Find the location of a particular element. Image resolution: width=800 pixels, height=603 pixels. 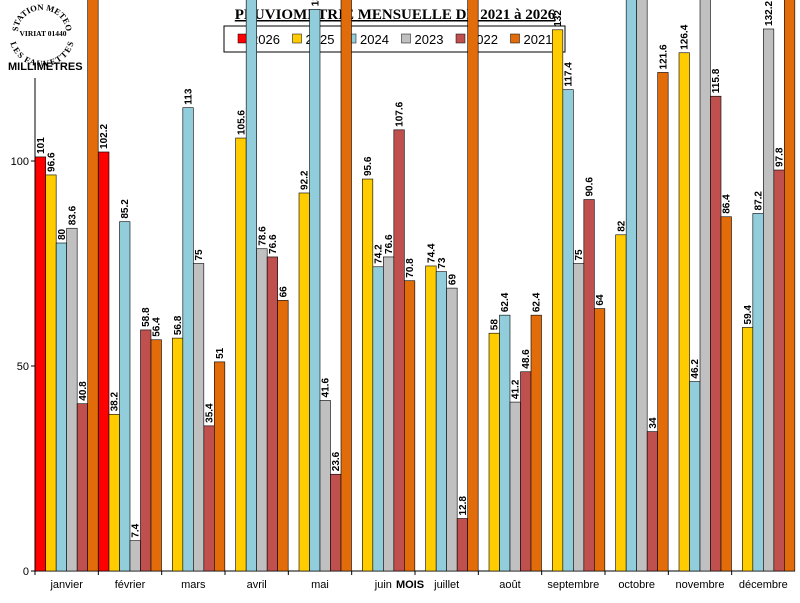

value-label-2023-6: 69 is located at coordinates (452, 280).